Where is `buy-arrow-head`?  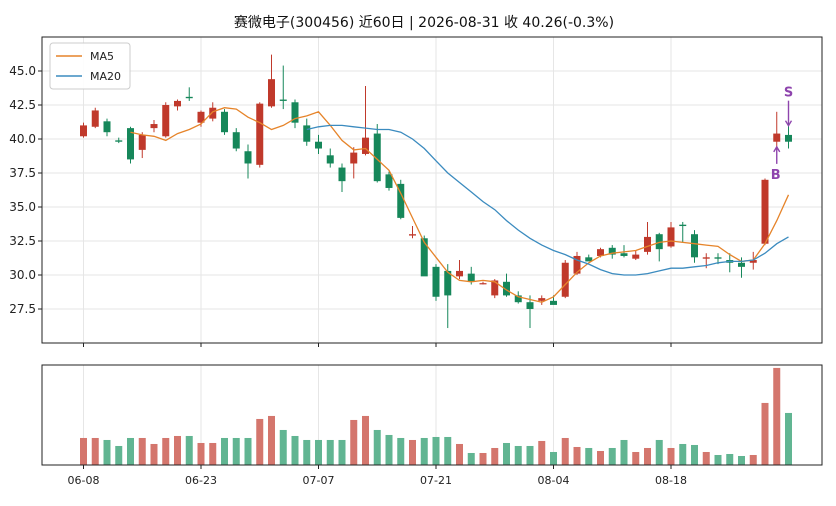 buy-arrow-head is located at coordinates (777, 149).